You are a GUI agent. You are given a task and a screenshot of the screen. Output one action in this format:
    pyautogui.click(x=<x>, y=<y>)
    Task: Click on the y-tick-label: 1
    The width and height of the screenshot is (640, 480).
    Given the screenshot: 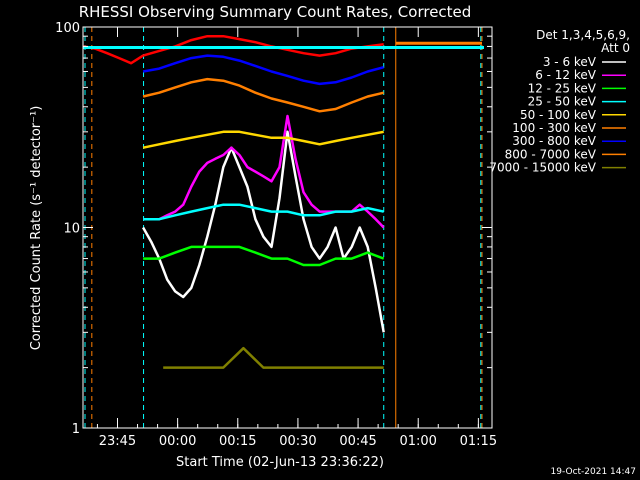 What is the action you would take?
    pyautogui.click(x=76, y=429)
    